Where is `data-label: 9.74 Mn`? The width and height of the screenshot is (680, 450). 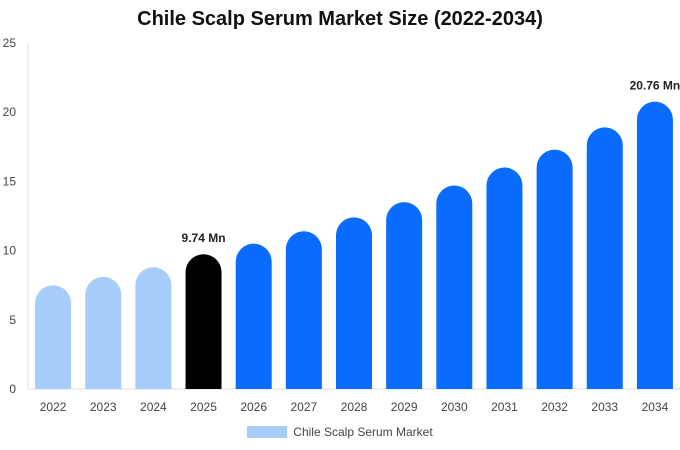
data-label: 9.74 Mn is located at coordinates (204, 238).